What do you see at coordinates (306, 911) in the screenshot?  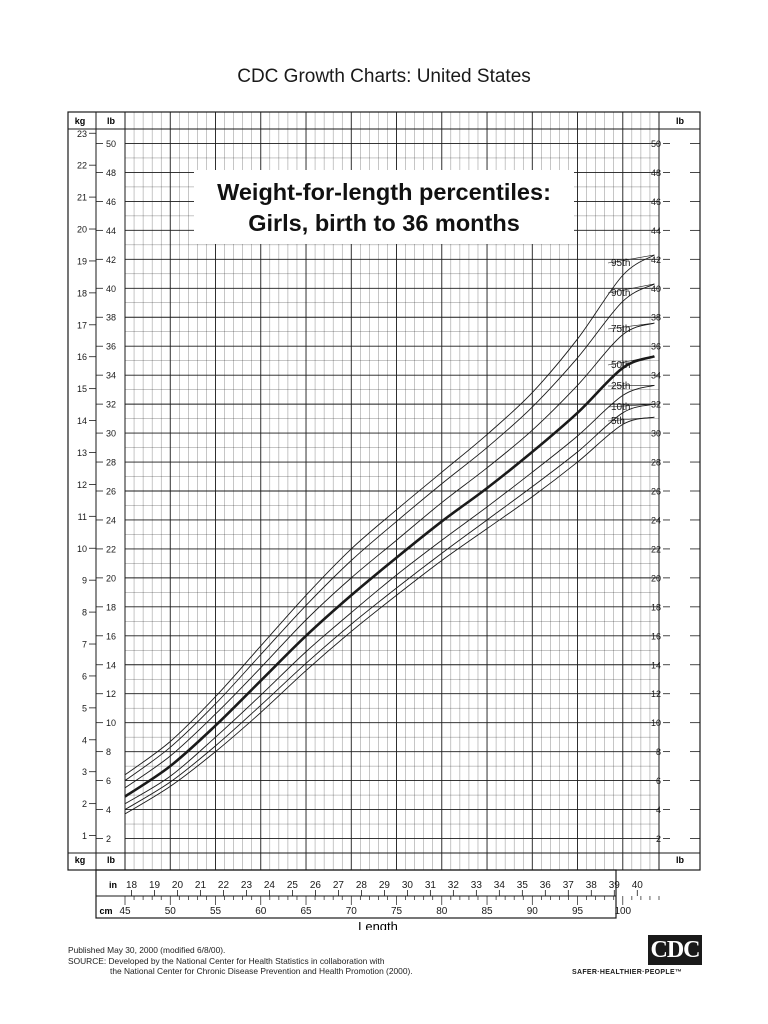 I see `cm-tick-label: 65` at bounding box center [306, 911].